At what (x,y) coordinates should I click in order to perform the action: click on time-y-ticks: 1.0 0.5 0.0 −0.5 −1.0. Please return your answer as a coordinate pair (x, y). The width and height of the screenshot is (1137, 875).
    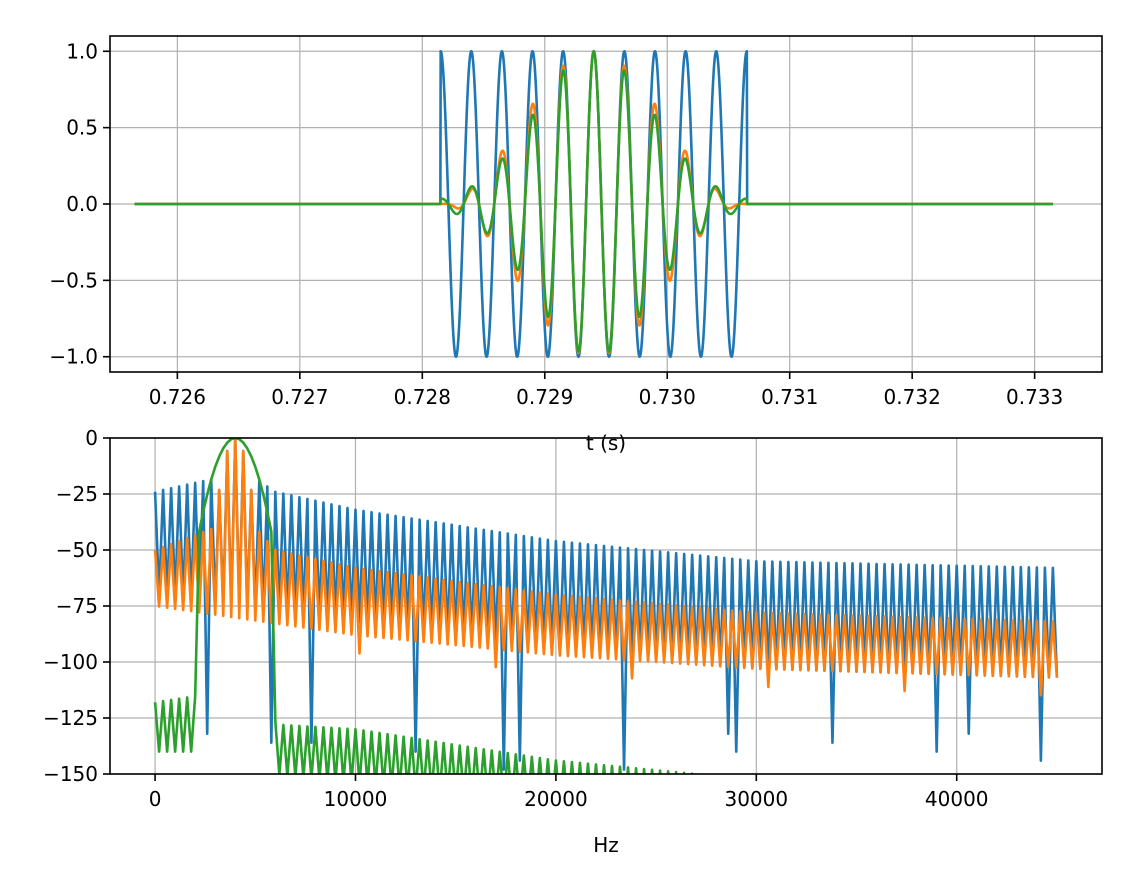
    Looking at the image, I should click on (79, 204).